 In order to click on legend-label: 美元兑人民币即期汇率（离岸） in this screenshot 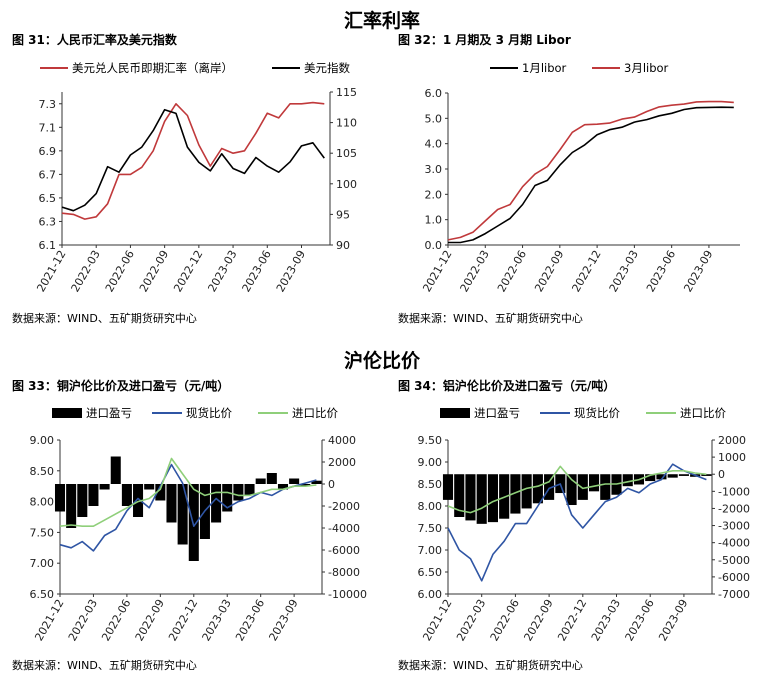, I will do `click(152, 68)`.